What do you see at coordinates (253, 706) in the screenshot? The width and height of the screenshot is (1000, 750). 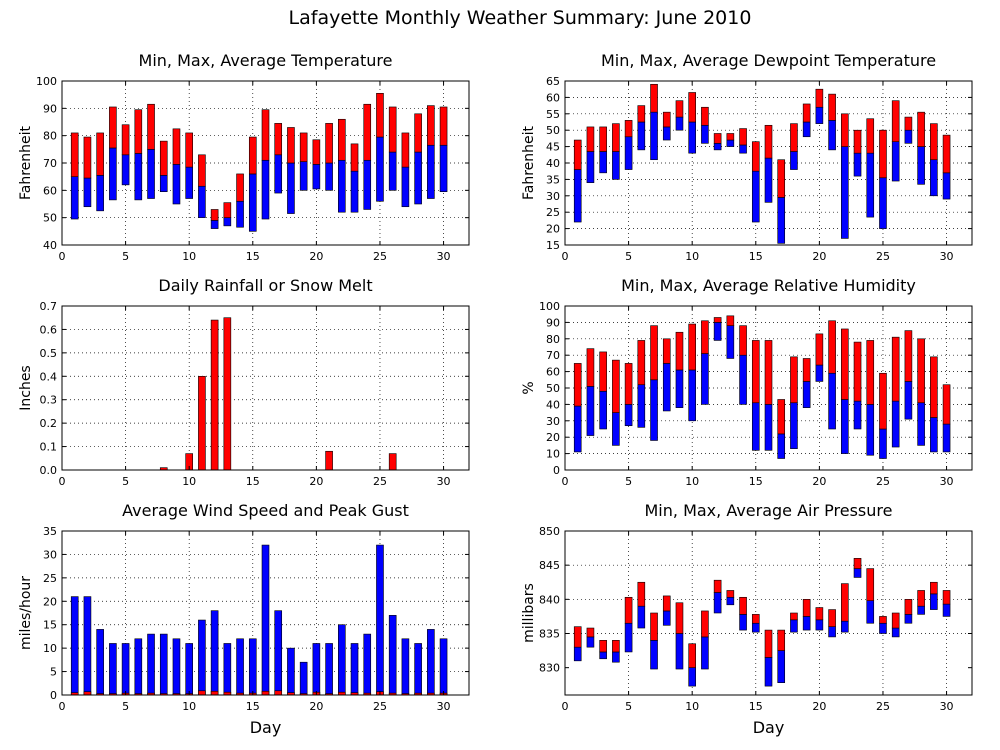 I see `x-tick-label: 15` at bounding box center [253, 706].